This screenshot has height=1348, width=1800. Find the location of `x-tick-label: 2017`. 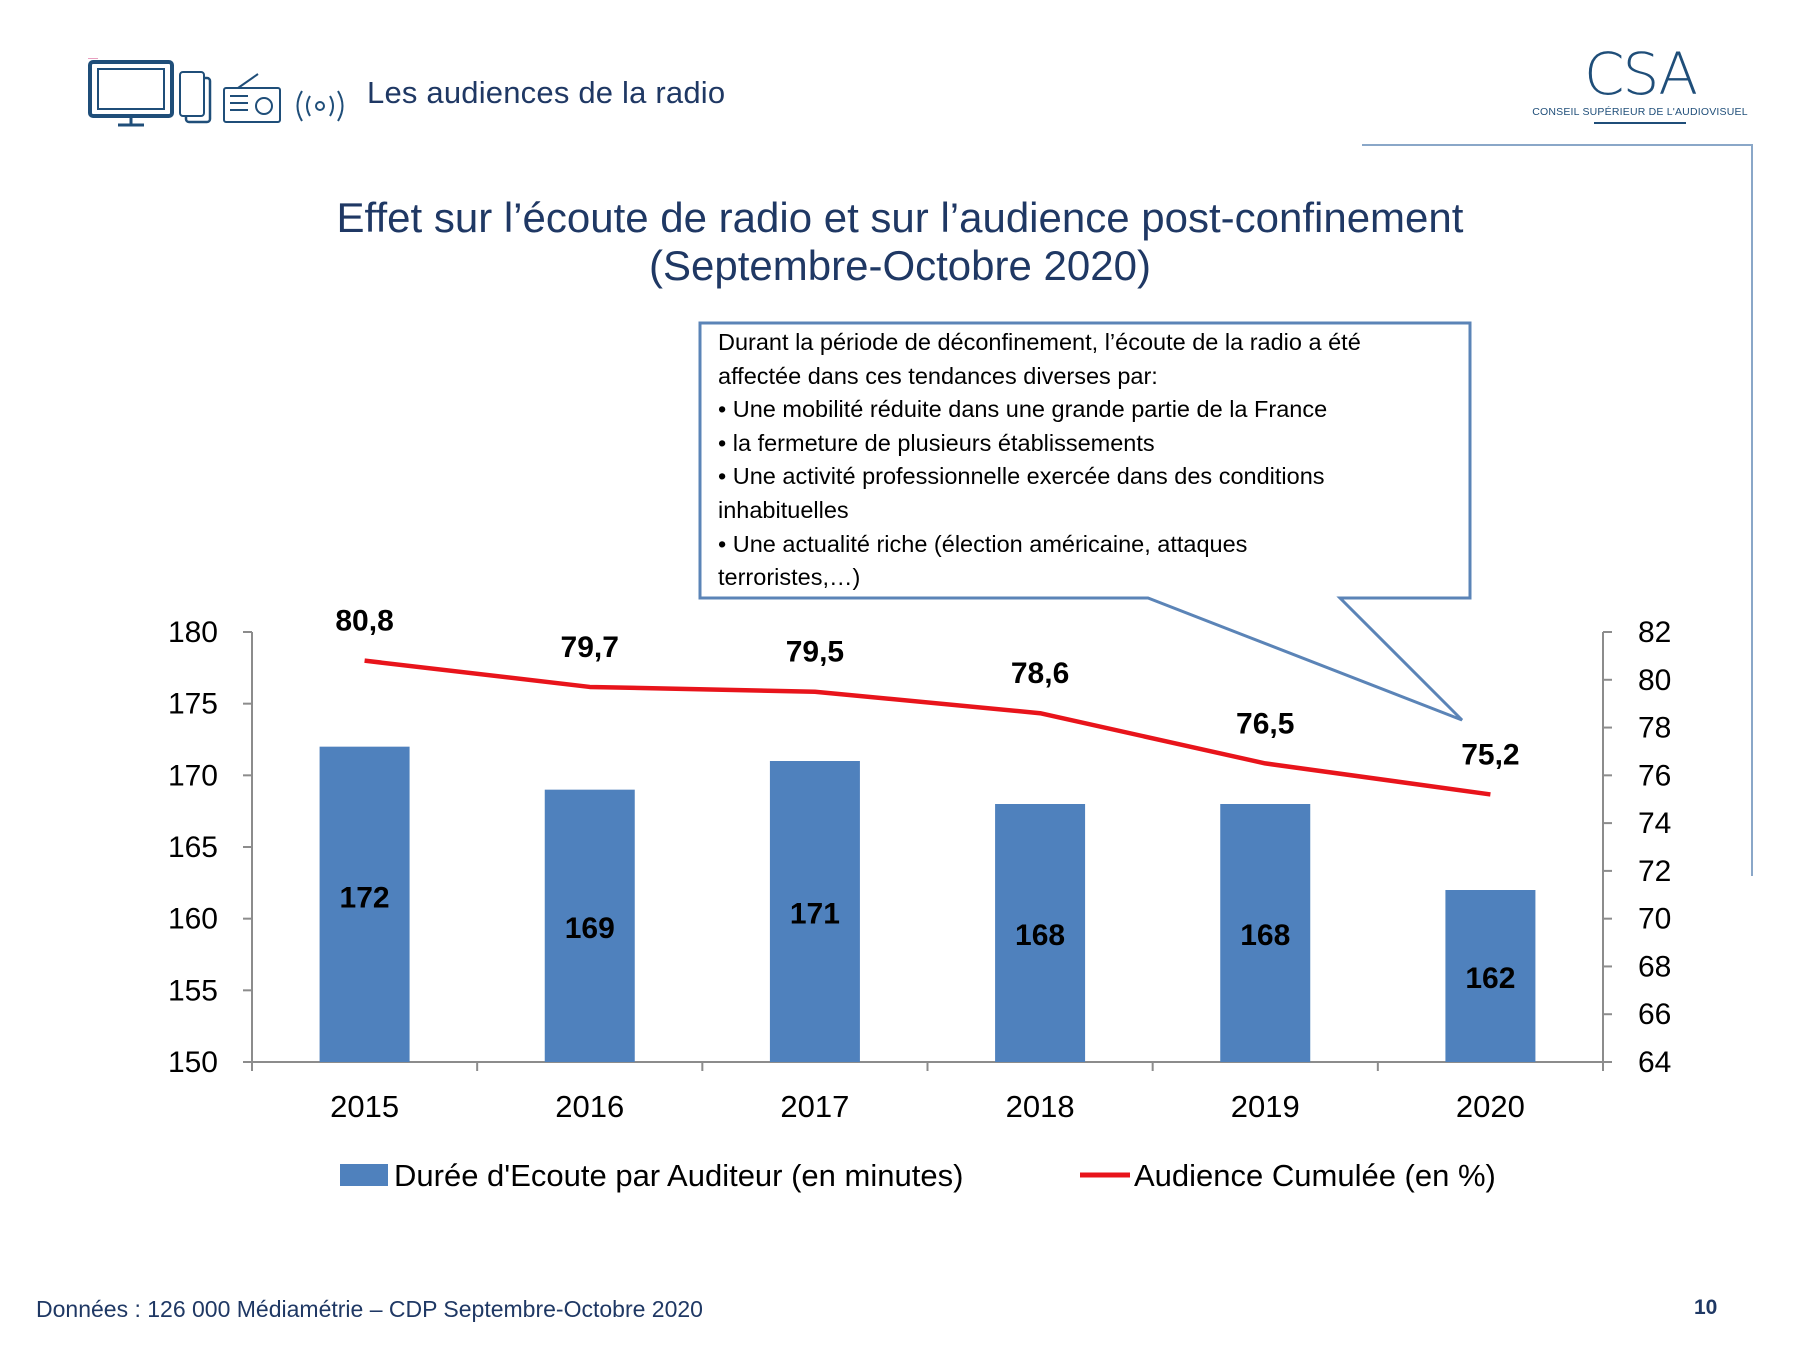

x-tick-label: 2017 is located at coordinates (814, 1106).